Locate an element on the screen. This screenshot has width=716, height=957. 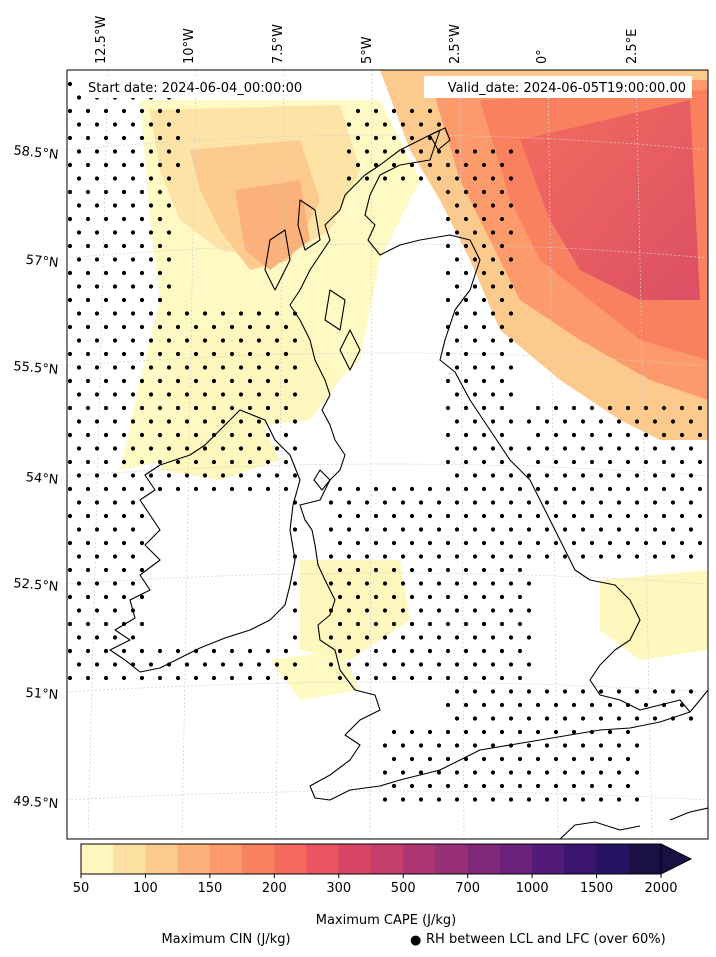
colorbar-tick-label: 300 is located at coordinates (338, 888).